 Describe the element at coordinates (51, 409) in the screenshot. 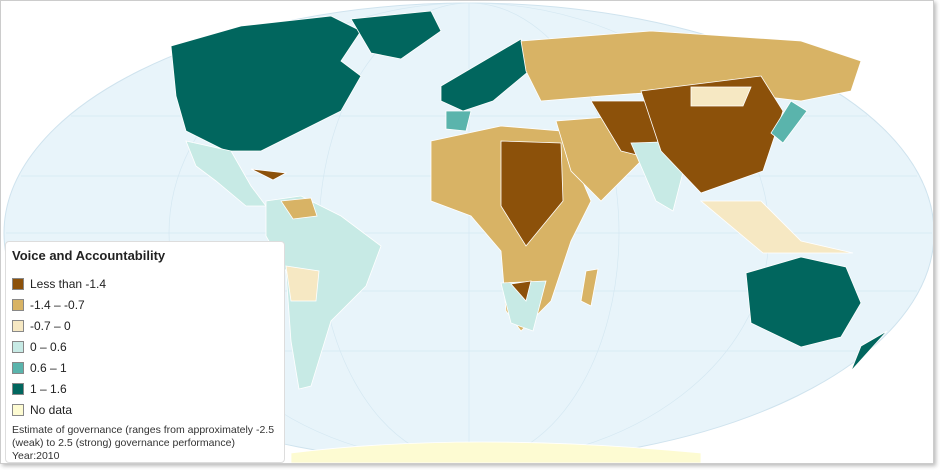

I see `legend-label: No data` at that location.